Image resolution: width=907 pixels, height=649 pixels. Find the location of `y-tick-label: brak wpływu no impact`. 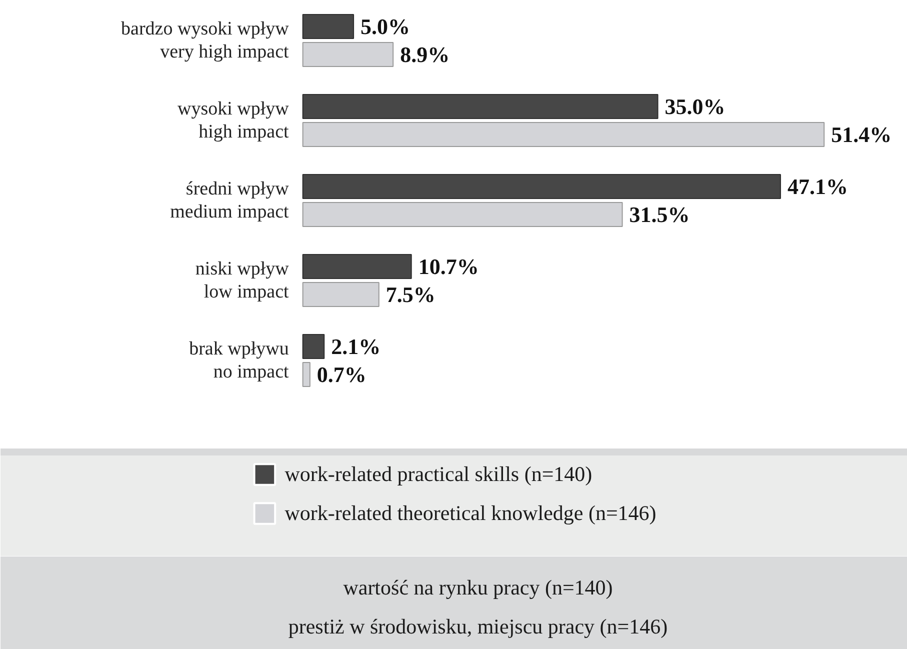

y-tick-label: brak wpływu no impact is located at coordinates (239, 360).